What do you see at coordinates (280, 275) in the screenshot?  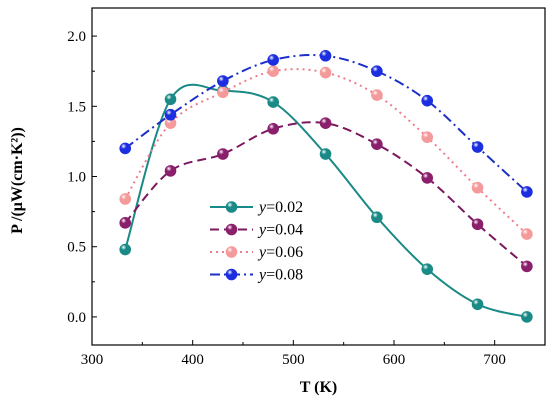 I see `legend-label: y=0.08` at bounding box center [280, 275].